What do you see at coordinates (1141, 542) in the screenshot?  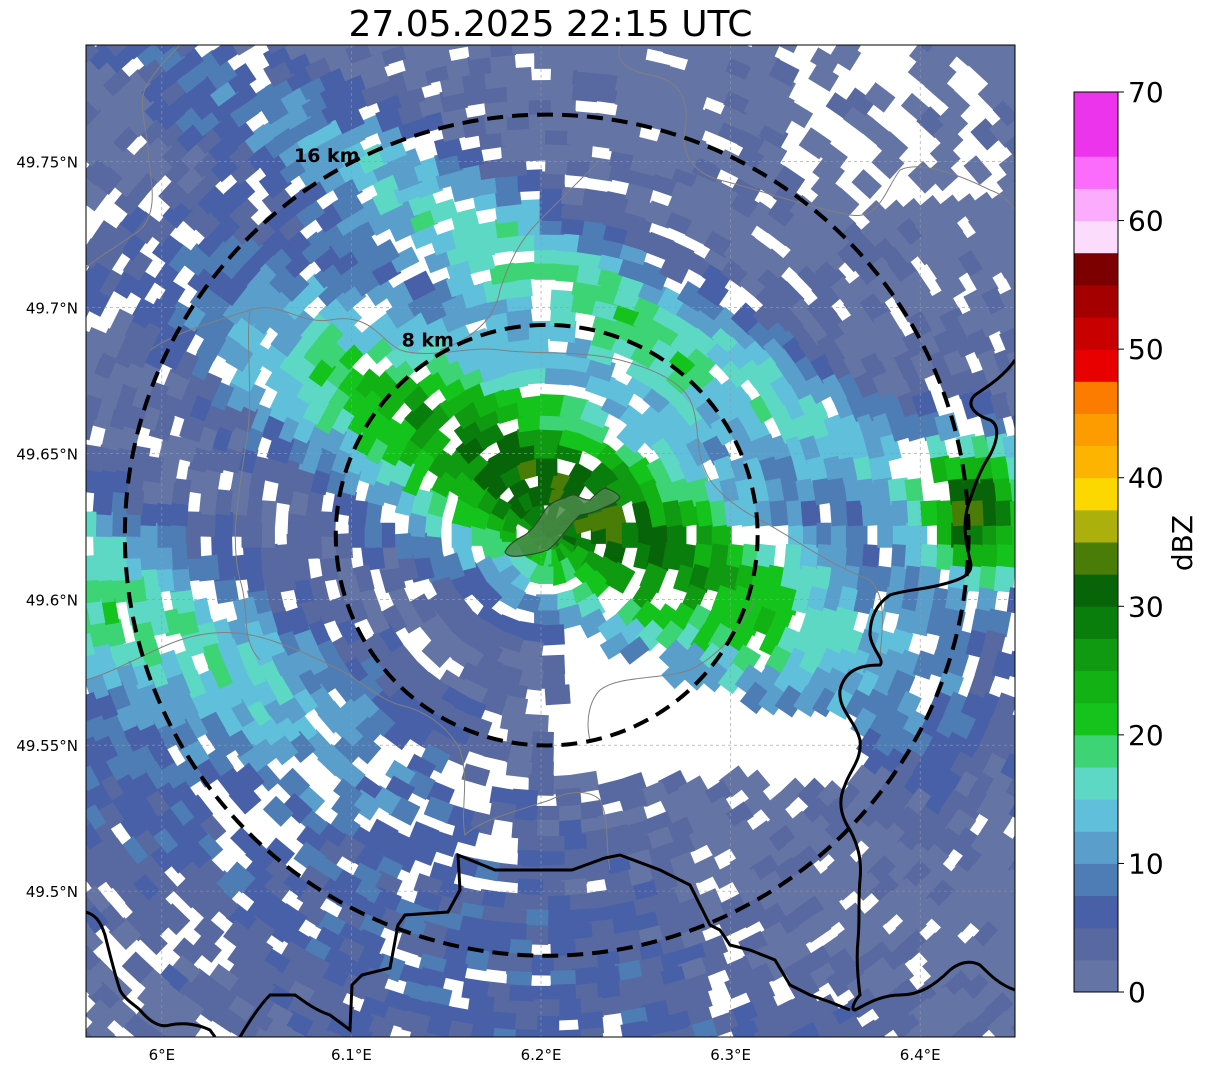 I see `colorbar-ticks: 0 10 20 30 40 50 60 70` at bounding box center [1141, 542].